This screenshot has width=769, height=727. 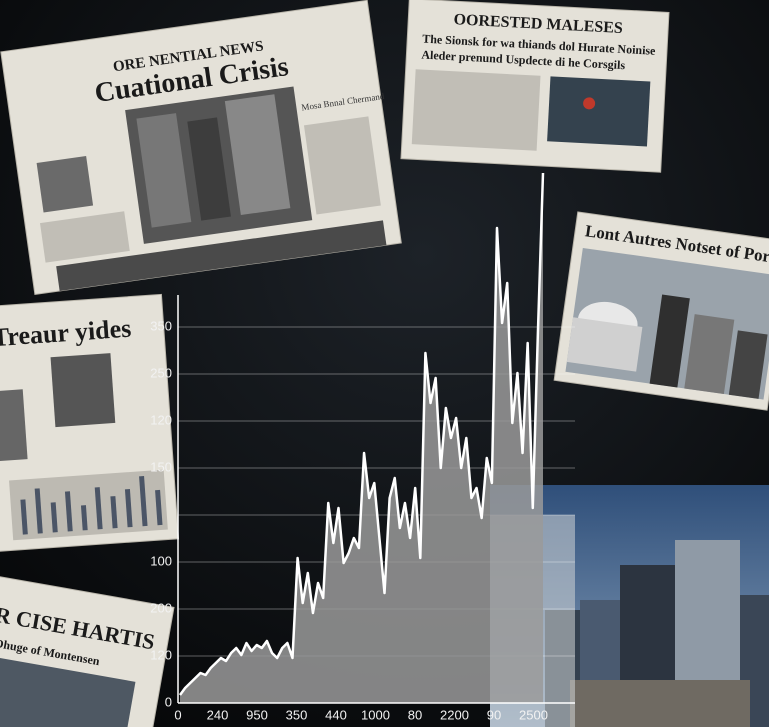 What do you see at coordinates (168, 701) in the screenshot?
I see `y-tick-label: 0` at bounding box center [168, 701].